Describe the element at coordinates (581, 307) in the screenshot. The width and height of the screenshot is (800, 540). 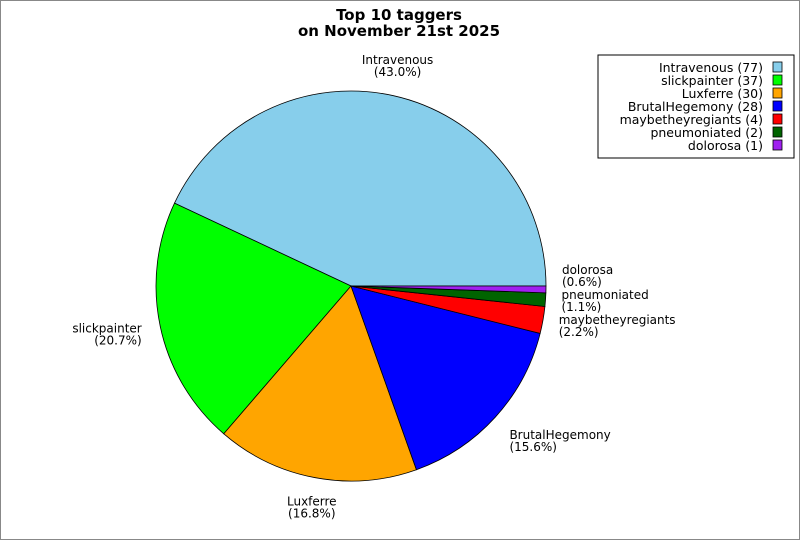
I see `slice-label-percent: (1.1%)` at that location.